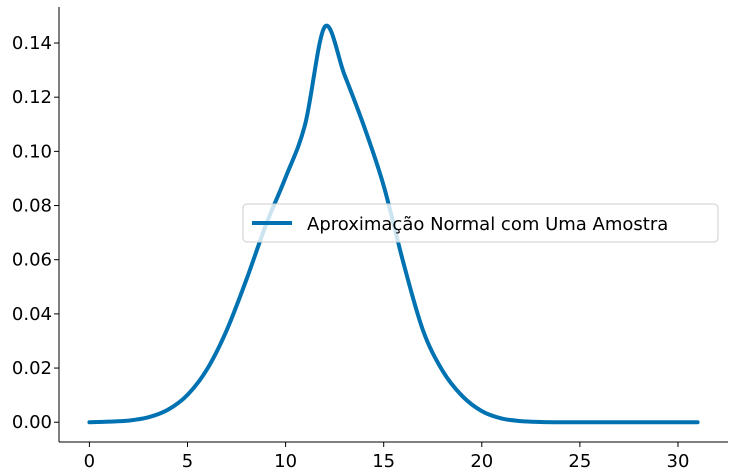 The width and height of the screenshot is (735, 475). I want to click on y-tick-label: 0.12, so click(32, 97).